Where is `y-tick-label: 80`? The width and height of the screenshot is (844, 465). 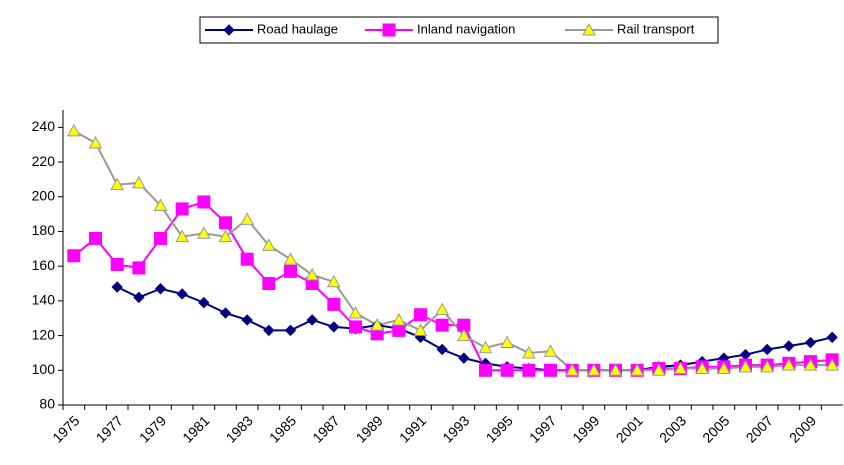 y-tick-label: 80 is located at coordinates (47, 404).